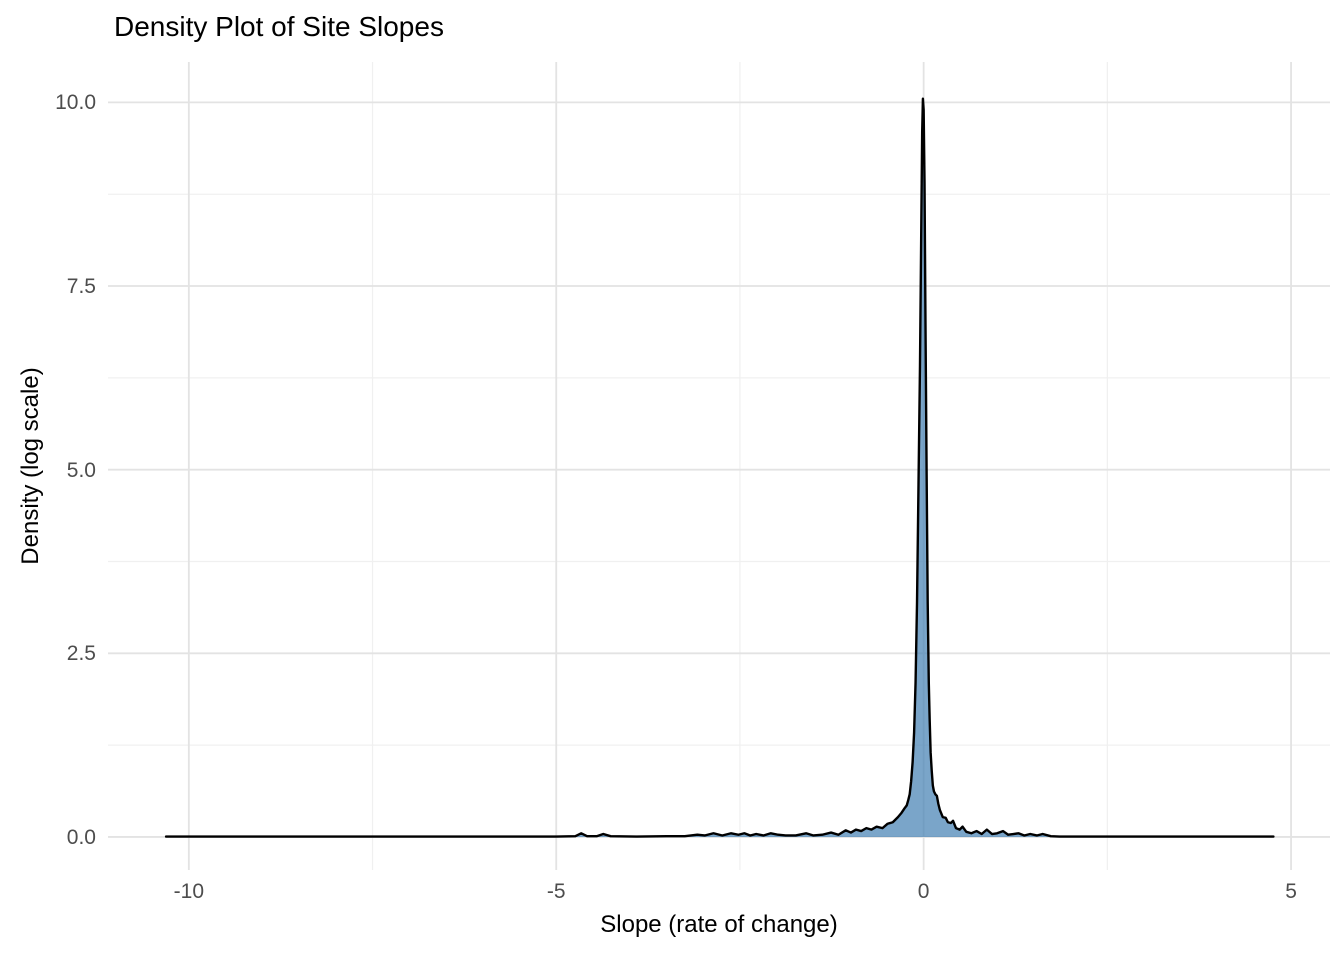 The width and height of the screenshot is (1344, 960). Describe the element at coordinates (30, 466) in the screenshot. I see `y-axis-title: Density (log scale)` at that location.